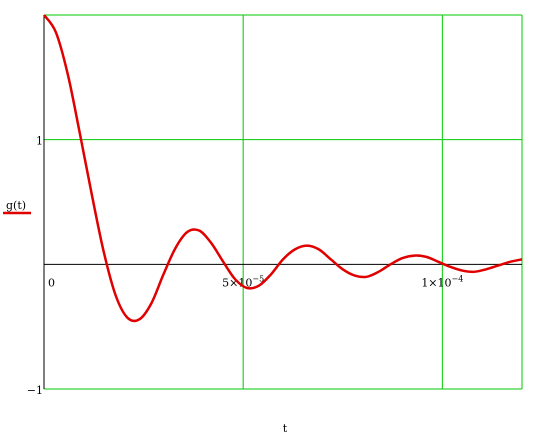  What do you see at coordinates (51, 282) in the screenshot?
I see `x-tick-label: 0` at bounding box center [51, 282].